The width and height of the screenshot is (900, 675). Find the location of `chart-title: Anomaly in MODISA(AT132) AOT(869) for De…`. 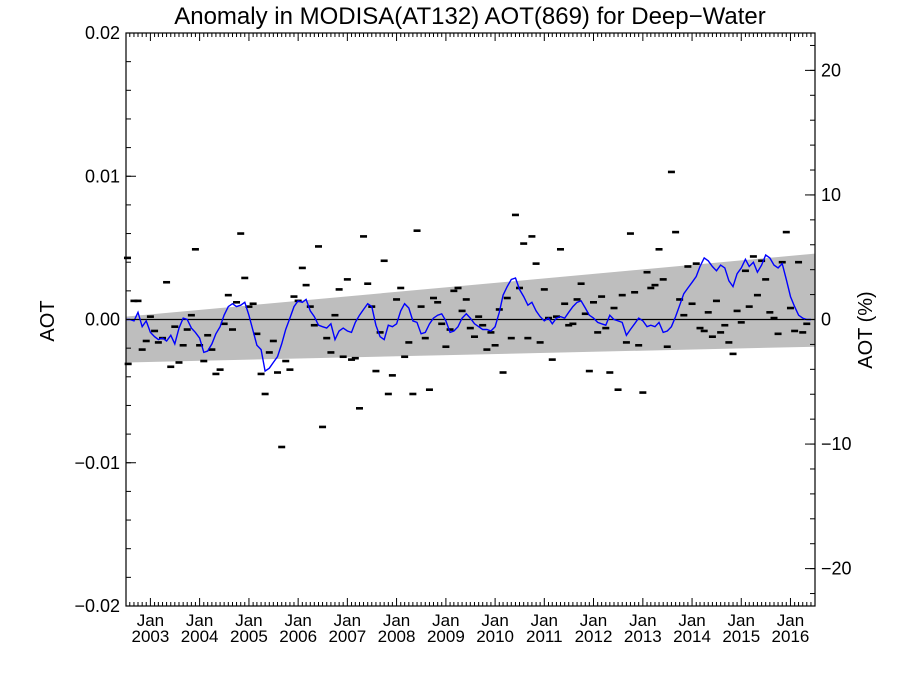

chart-title: Anomaly in MODISA(AT132) AOT(869) for De… is located at coordinates (470, 16).